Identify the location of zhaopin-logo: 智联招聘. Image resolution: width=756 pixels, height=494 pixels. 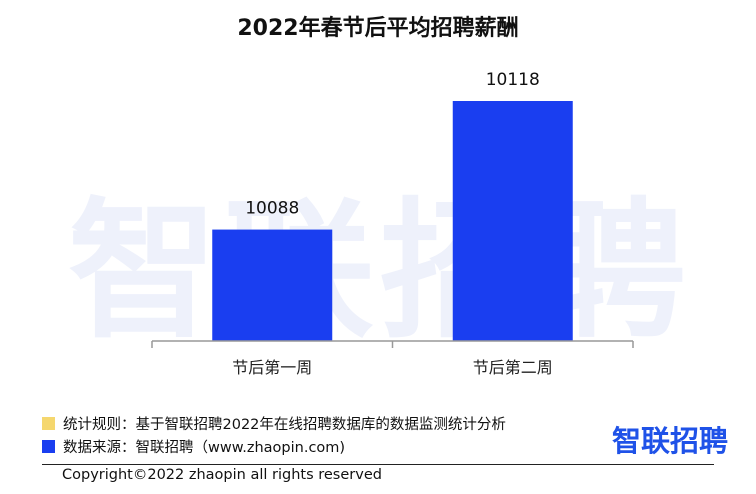
(670, 441).